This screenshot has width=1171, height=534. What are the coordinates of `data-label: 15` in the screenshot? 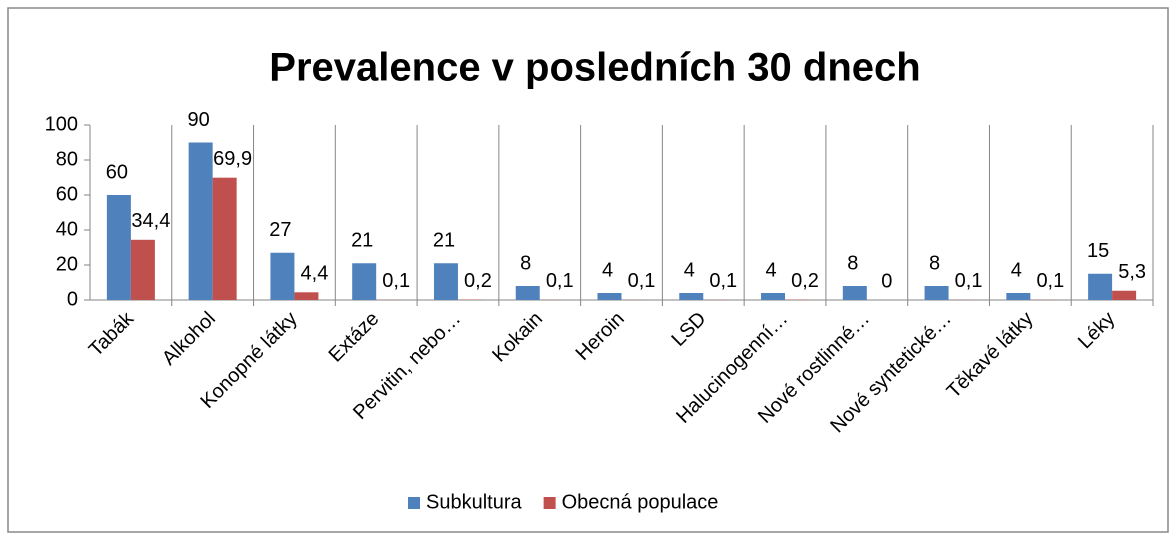 It's located at (1098, 251).